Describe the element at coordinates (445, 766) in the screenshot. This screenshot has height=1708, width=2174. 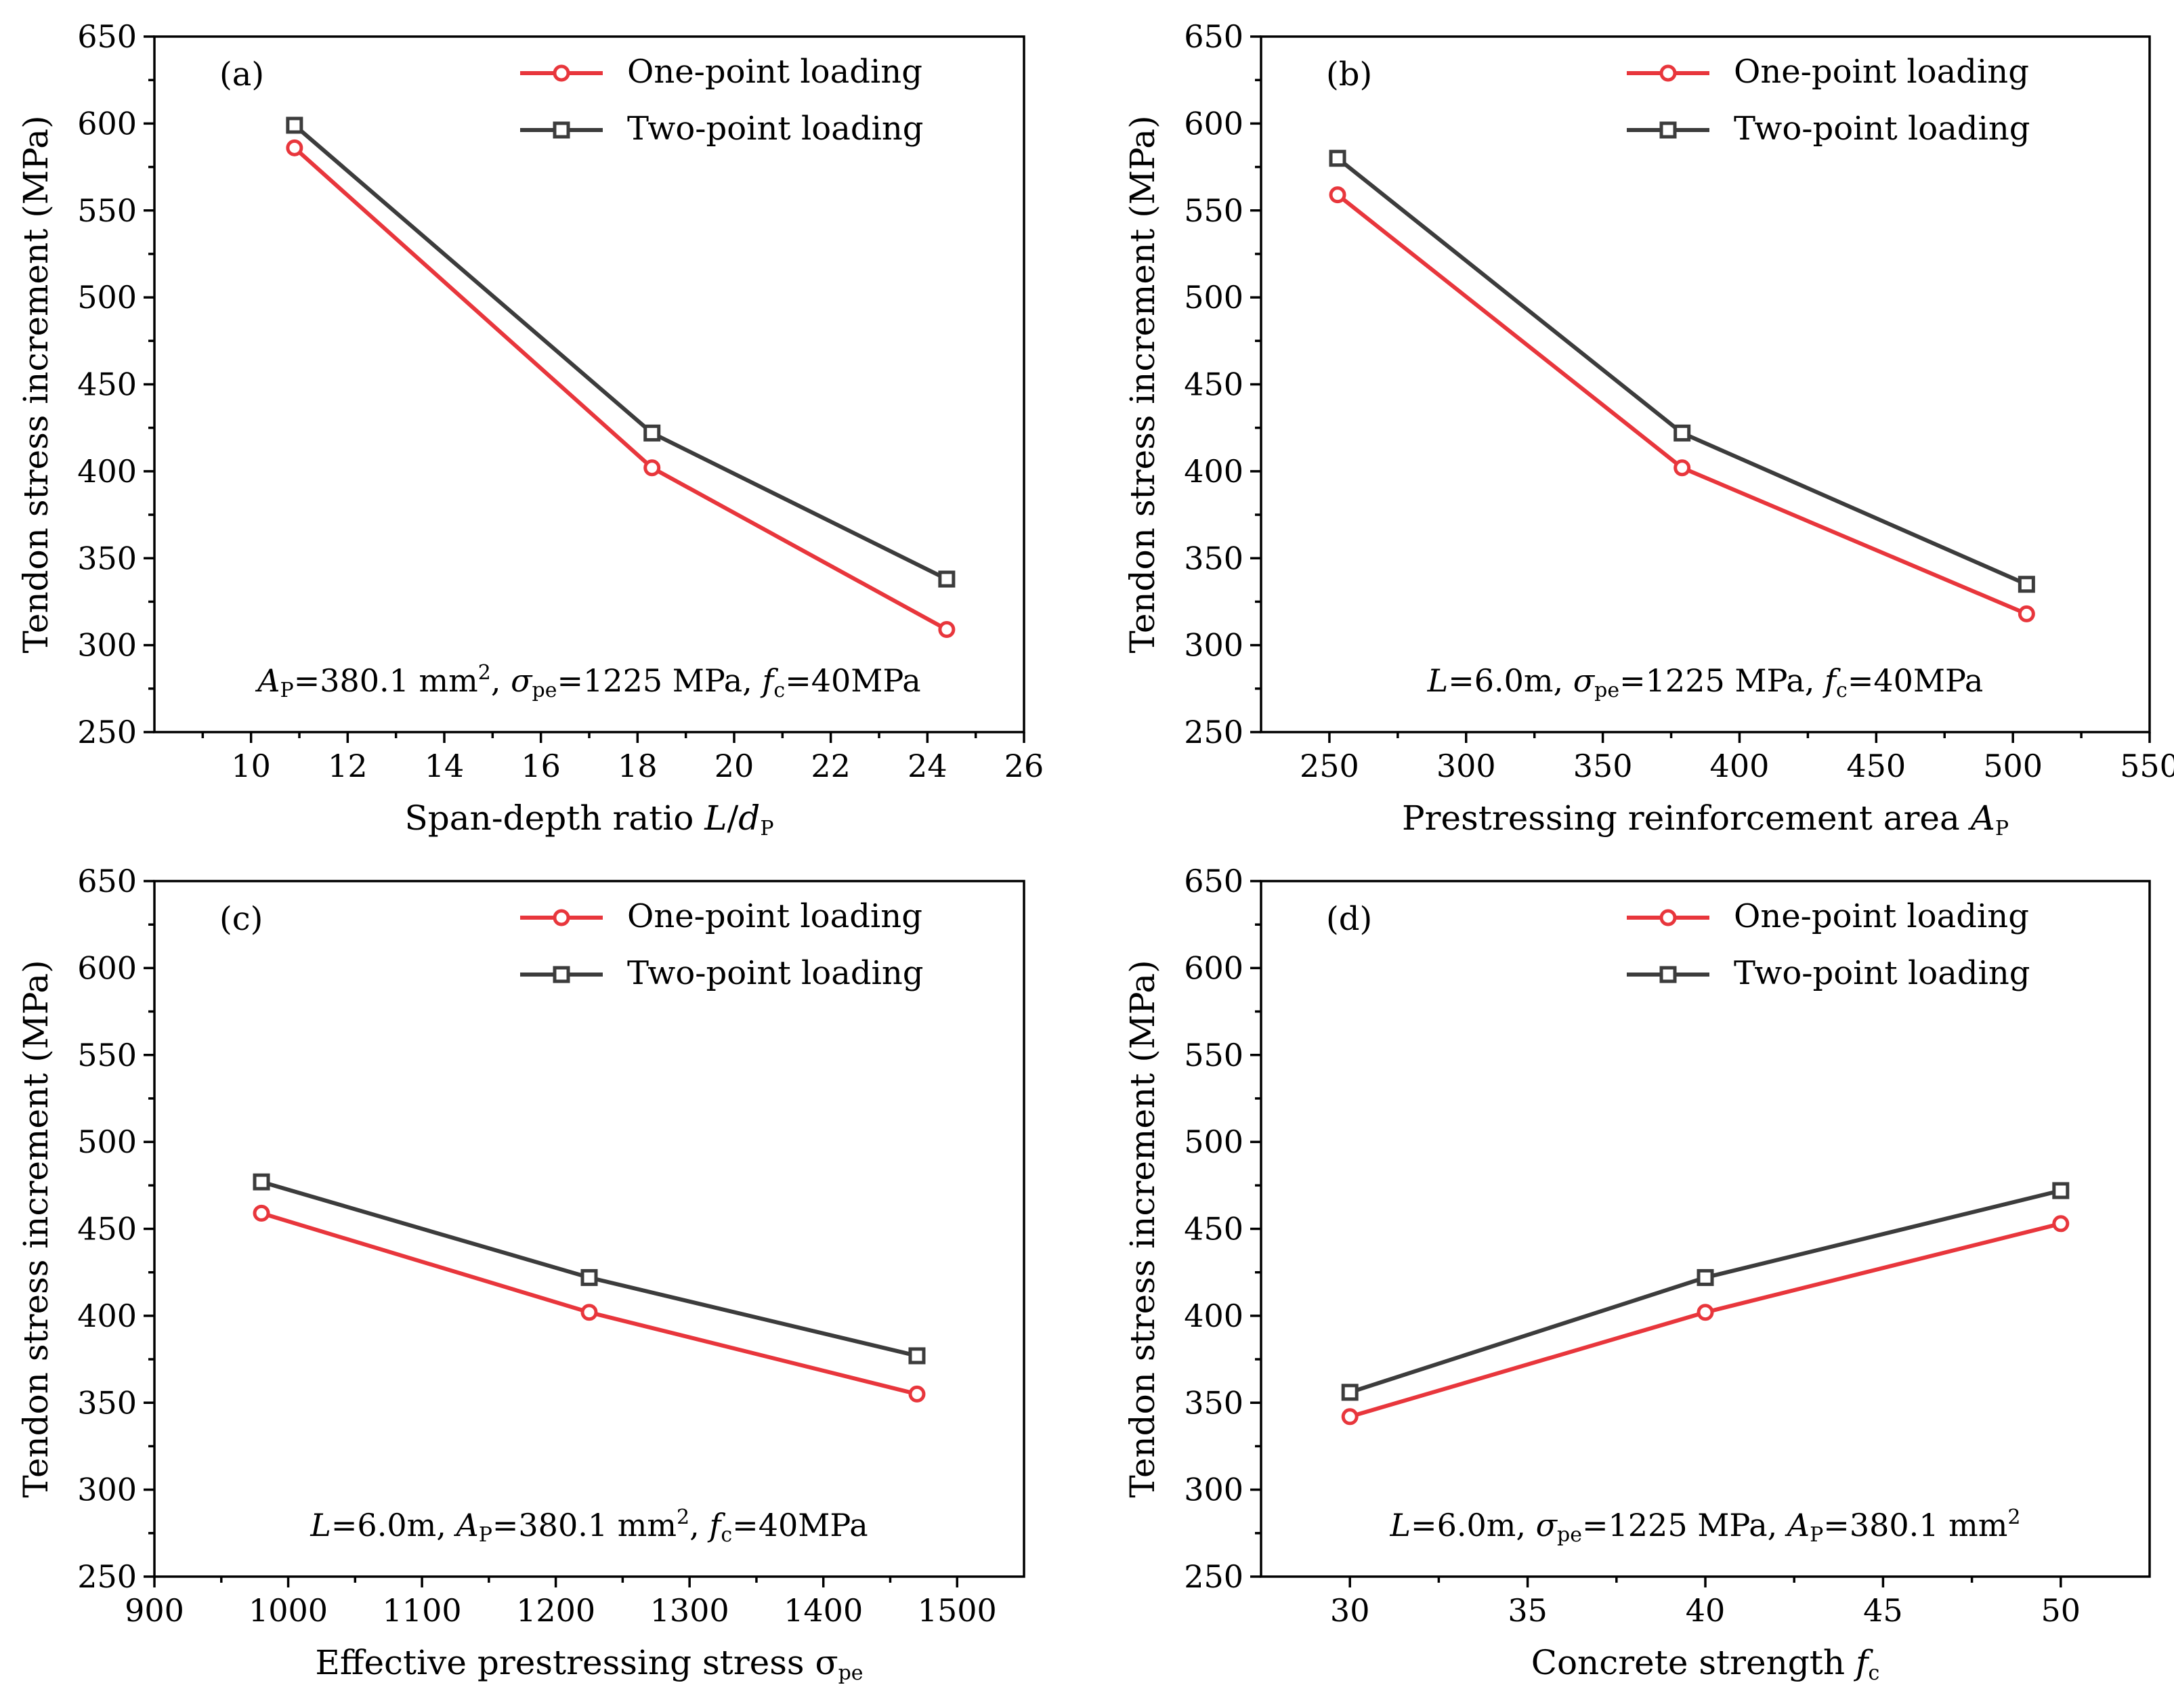
I see `x-tick-label: 14` at that location.